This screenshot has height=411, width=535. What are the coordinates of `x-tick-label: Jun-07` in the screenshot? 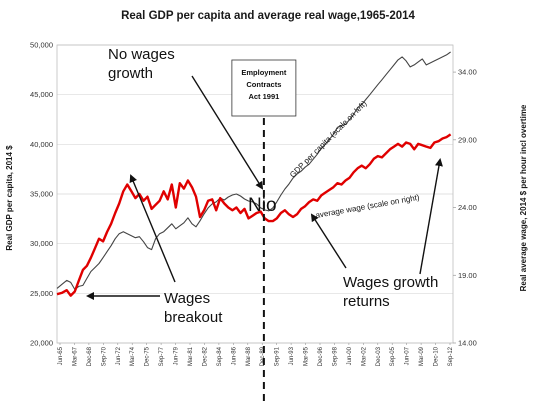 It's located at (408, 355).